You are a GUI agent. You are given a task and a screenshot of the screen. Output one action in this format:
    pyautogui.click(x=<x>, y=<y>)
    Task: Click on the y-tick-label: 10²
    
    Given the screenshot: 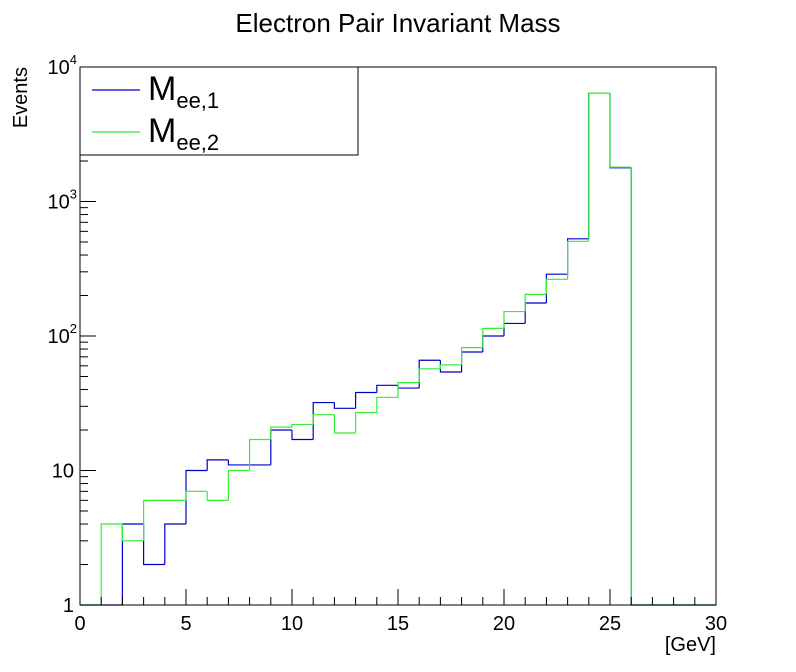 What is the action you would take?
    pyautogui.click(x=62, y=334)
    